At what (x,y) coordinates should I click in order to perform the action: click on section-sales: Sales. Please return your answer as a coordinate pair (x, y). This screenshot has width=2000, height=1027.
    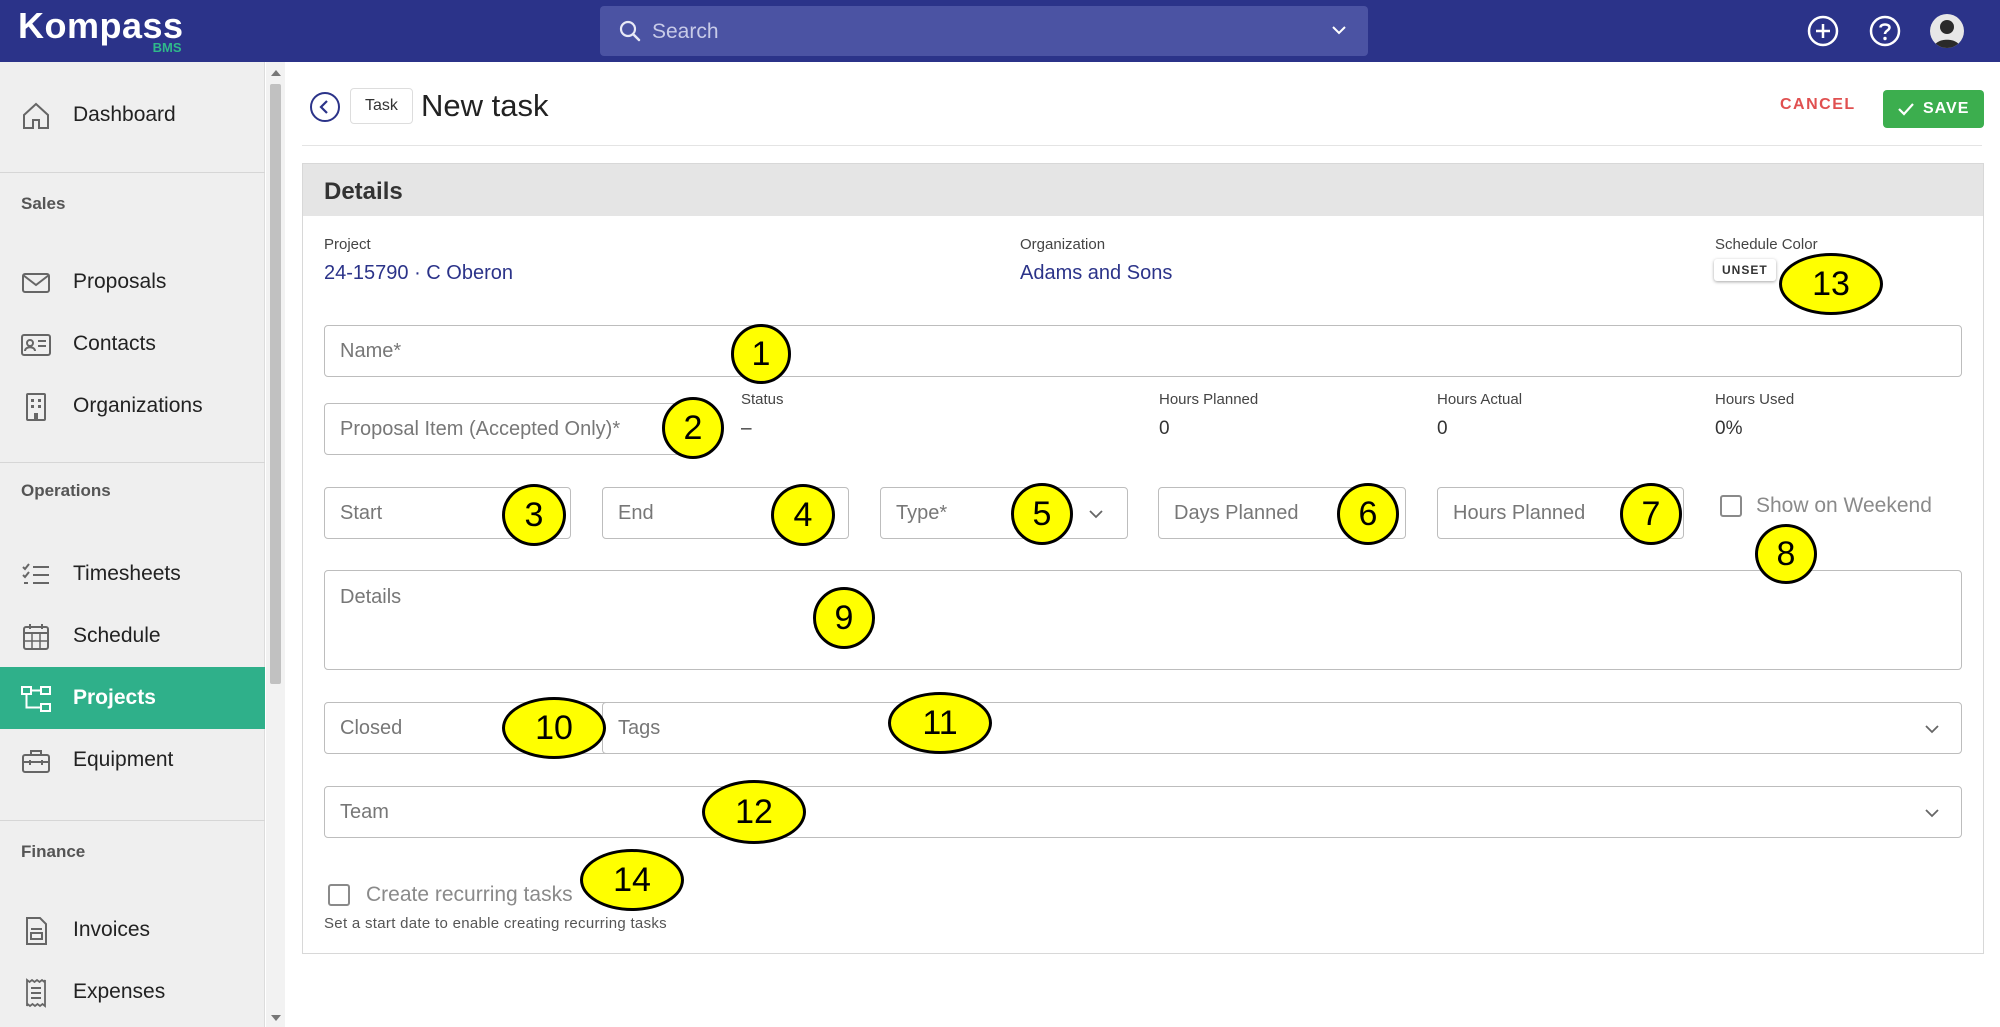
    Looking at the image, I should click on (43, 203).